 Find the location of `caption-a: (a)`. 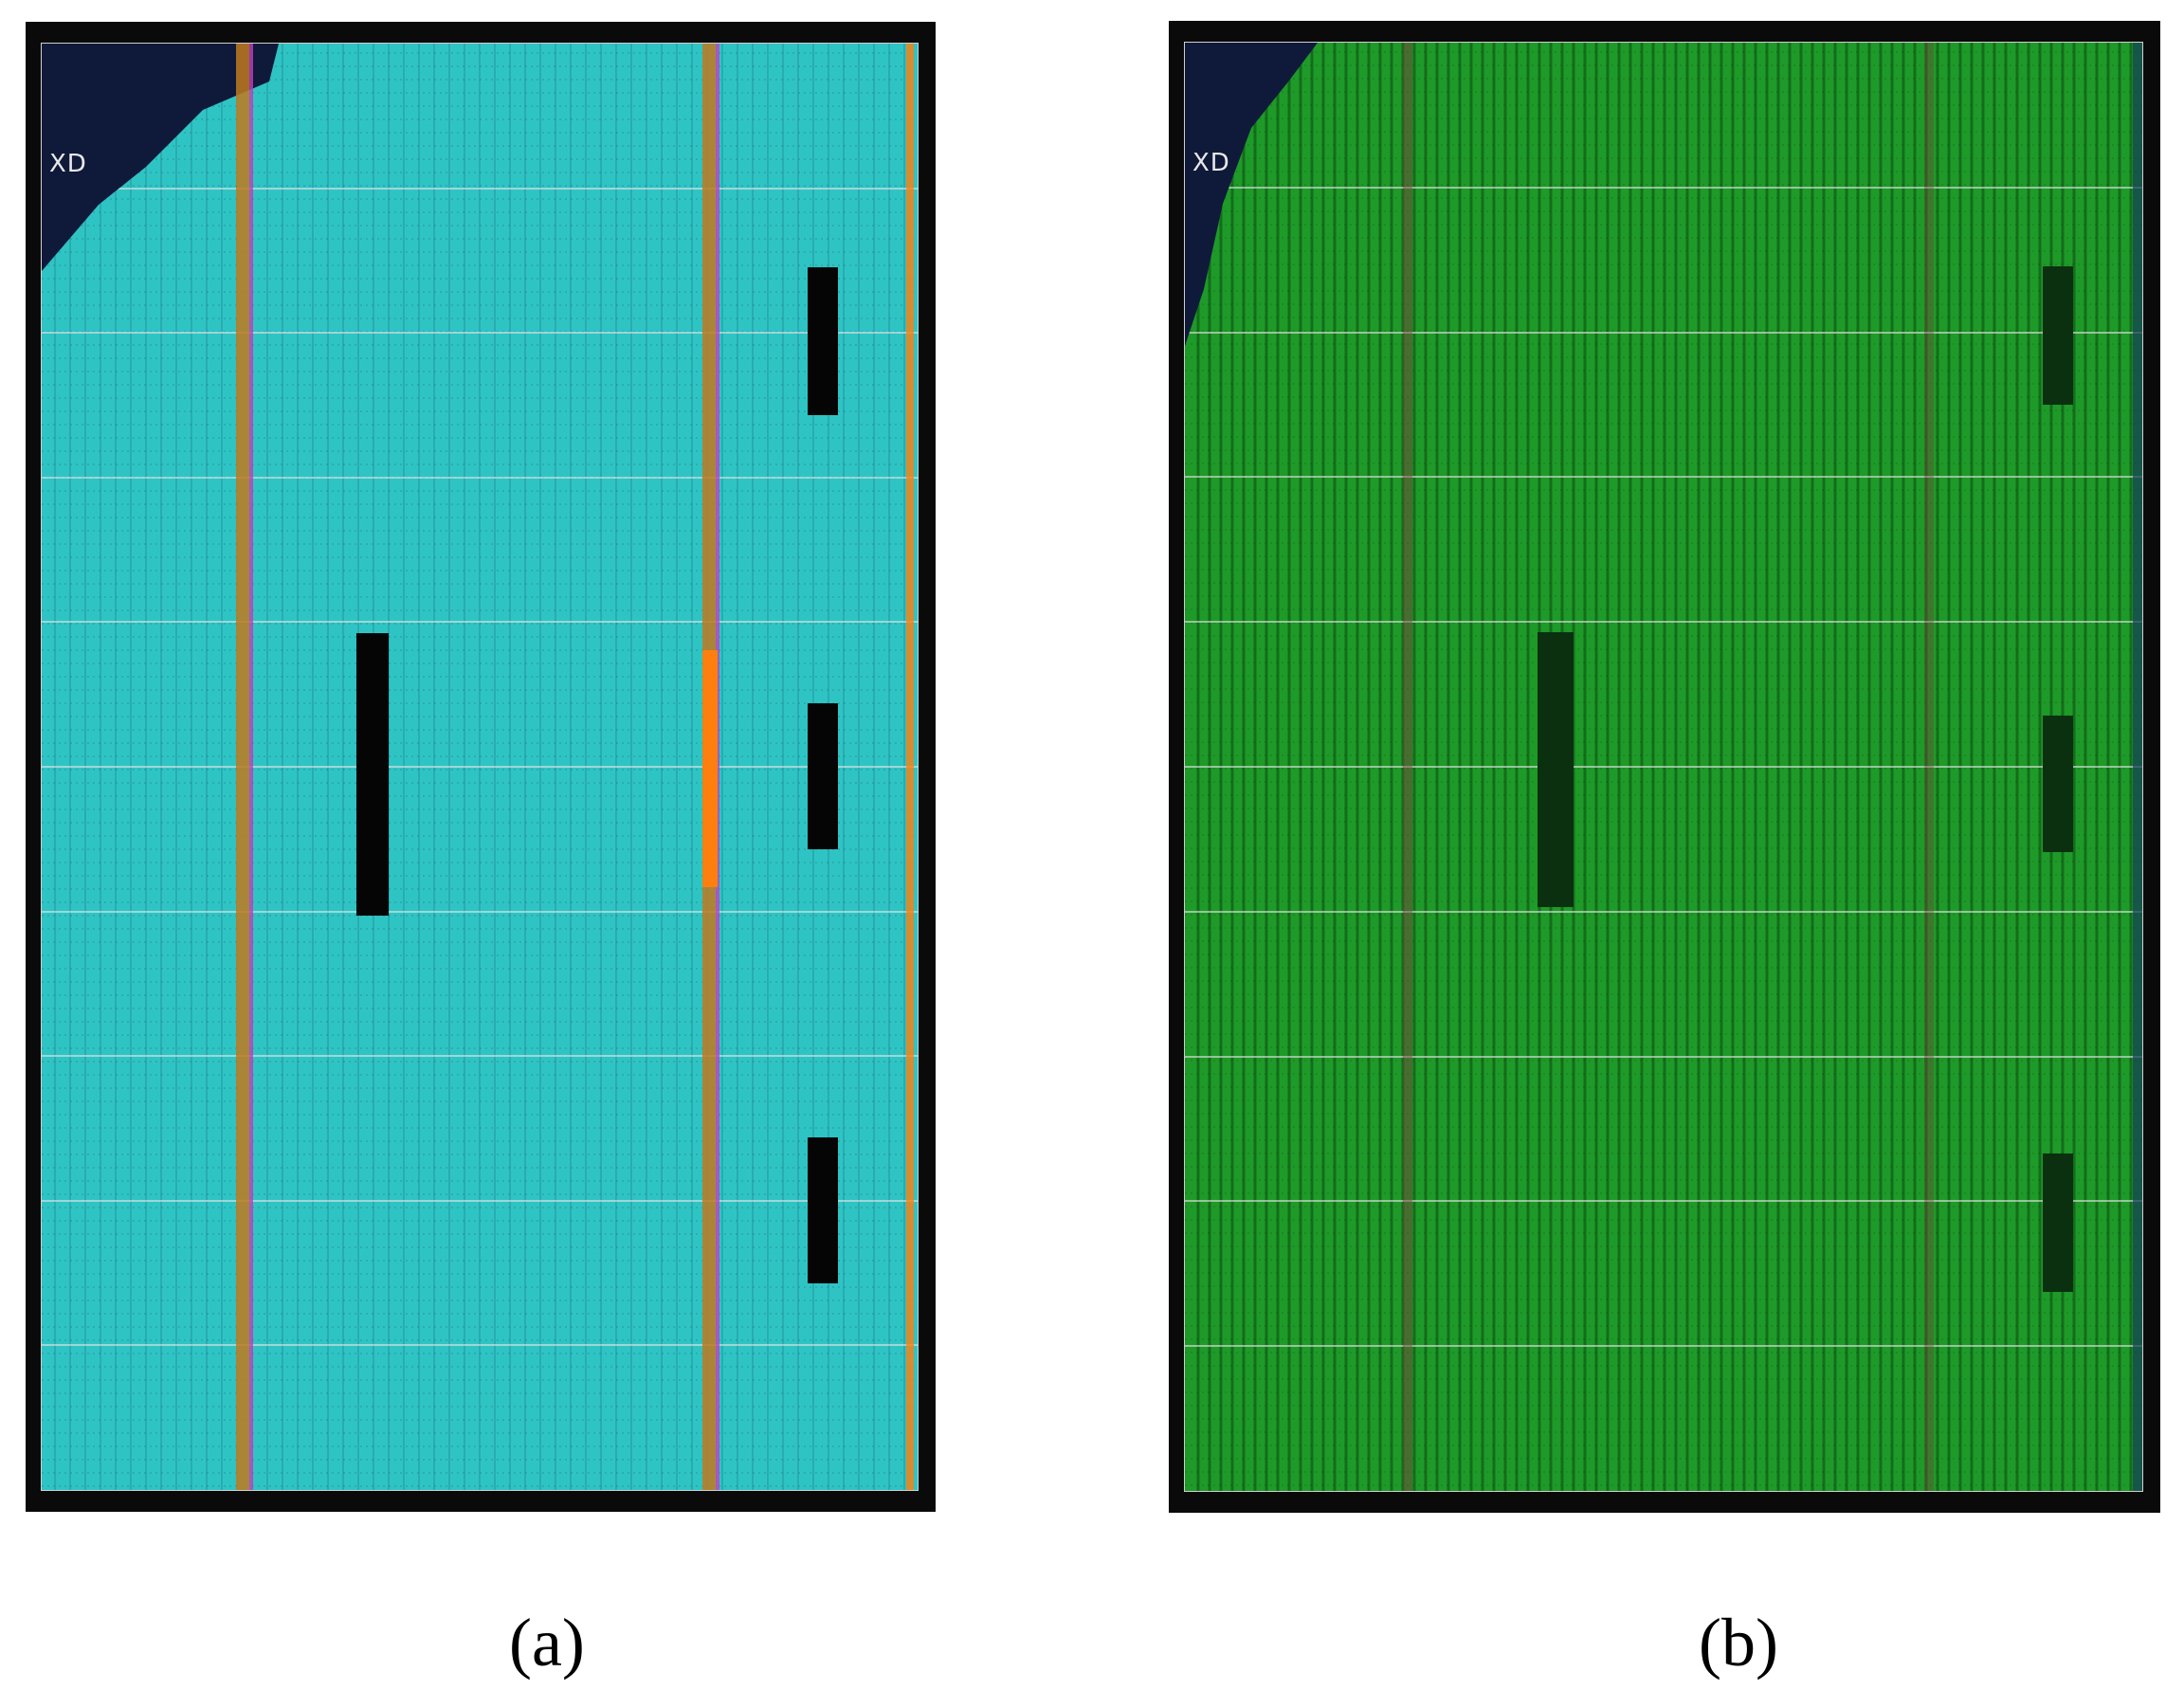

caption-a: (a) is located at coordinates (547, 1643).